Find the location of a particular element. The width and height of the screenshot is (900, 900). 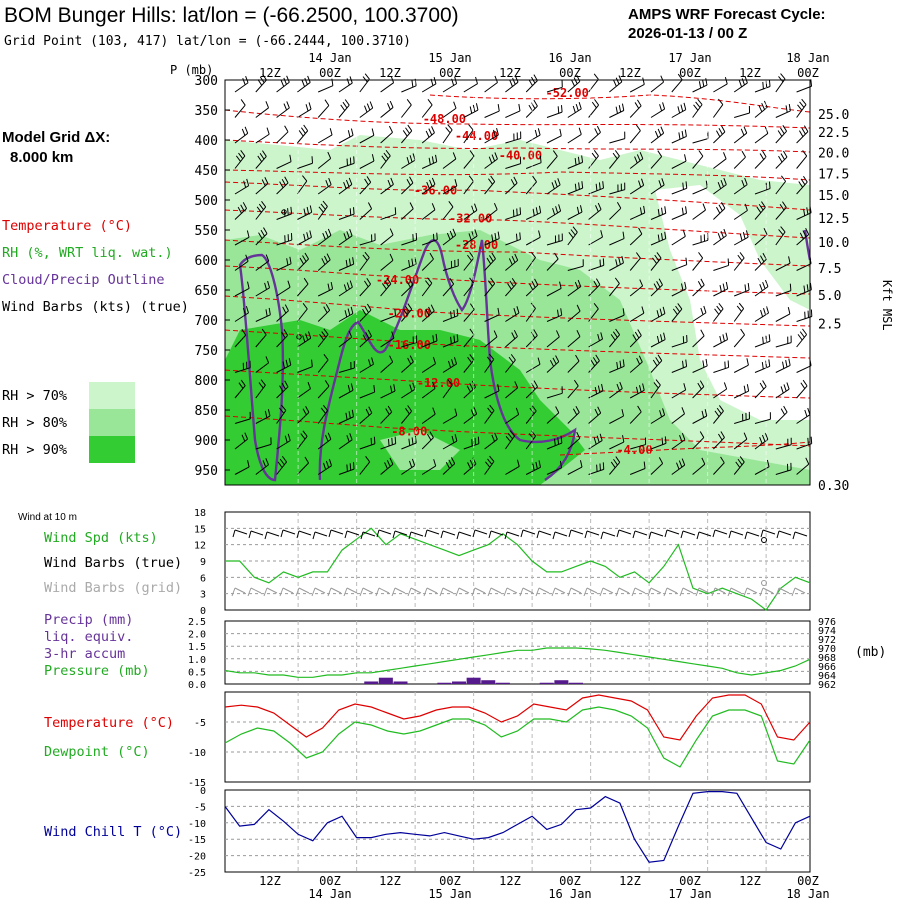

pressure-tick-label: 962 is located at coordinates (827, 685).